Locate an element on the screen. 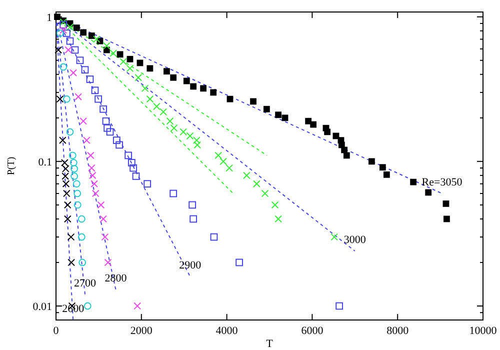  series-label: 2900 is located at coordinates (190, 265).